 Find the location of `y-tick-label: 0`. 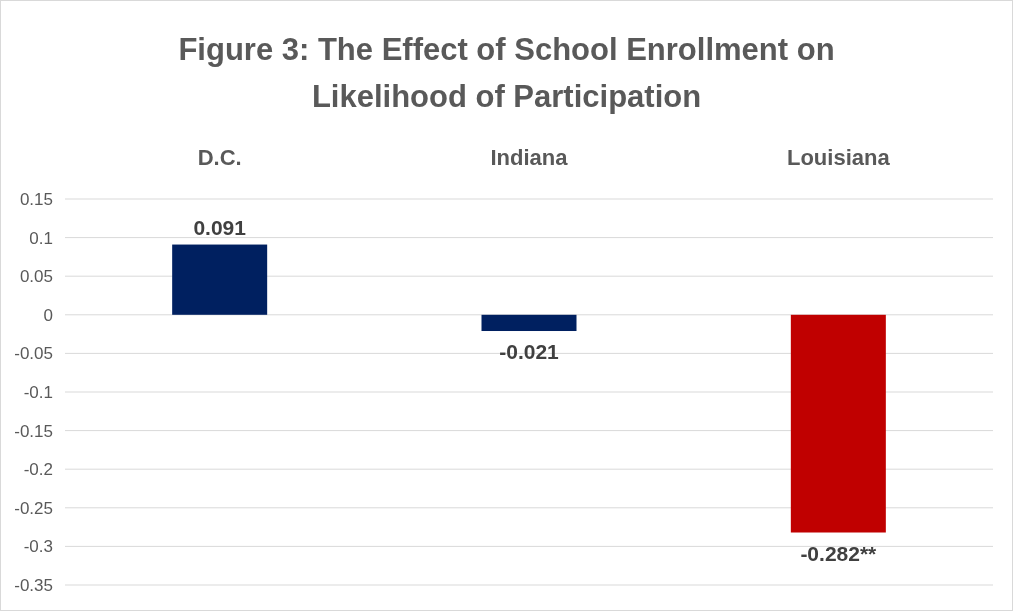

y-tick-label: 0 is located at coordinates (48, 315).